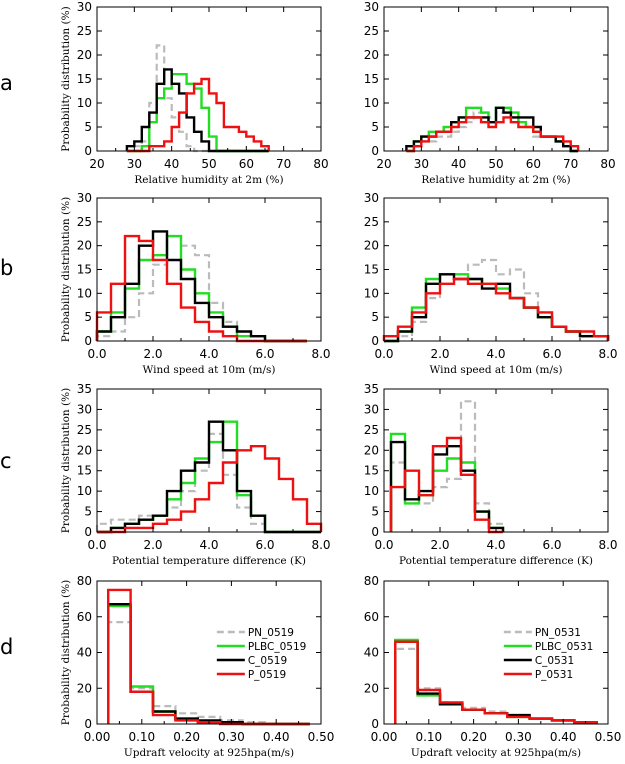  Describe the element at coordinates (554, 675) in the screenshot. I see `legend-label-p: P_0531` at that location.